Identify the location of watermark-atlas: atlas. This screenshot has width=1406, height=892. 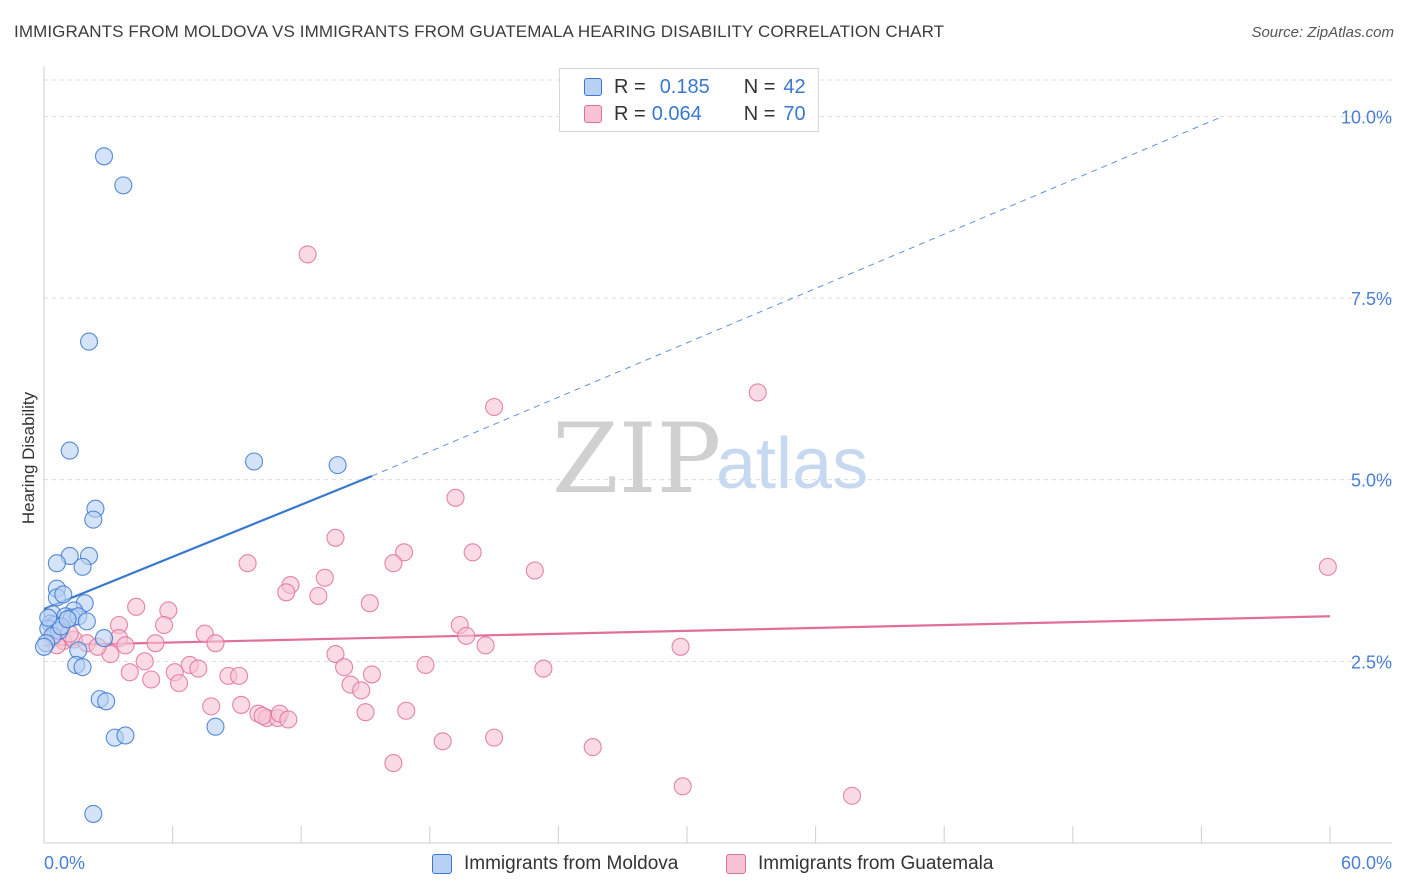
(792, 464).